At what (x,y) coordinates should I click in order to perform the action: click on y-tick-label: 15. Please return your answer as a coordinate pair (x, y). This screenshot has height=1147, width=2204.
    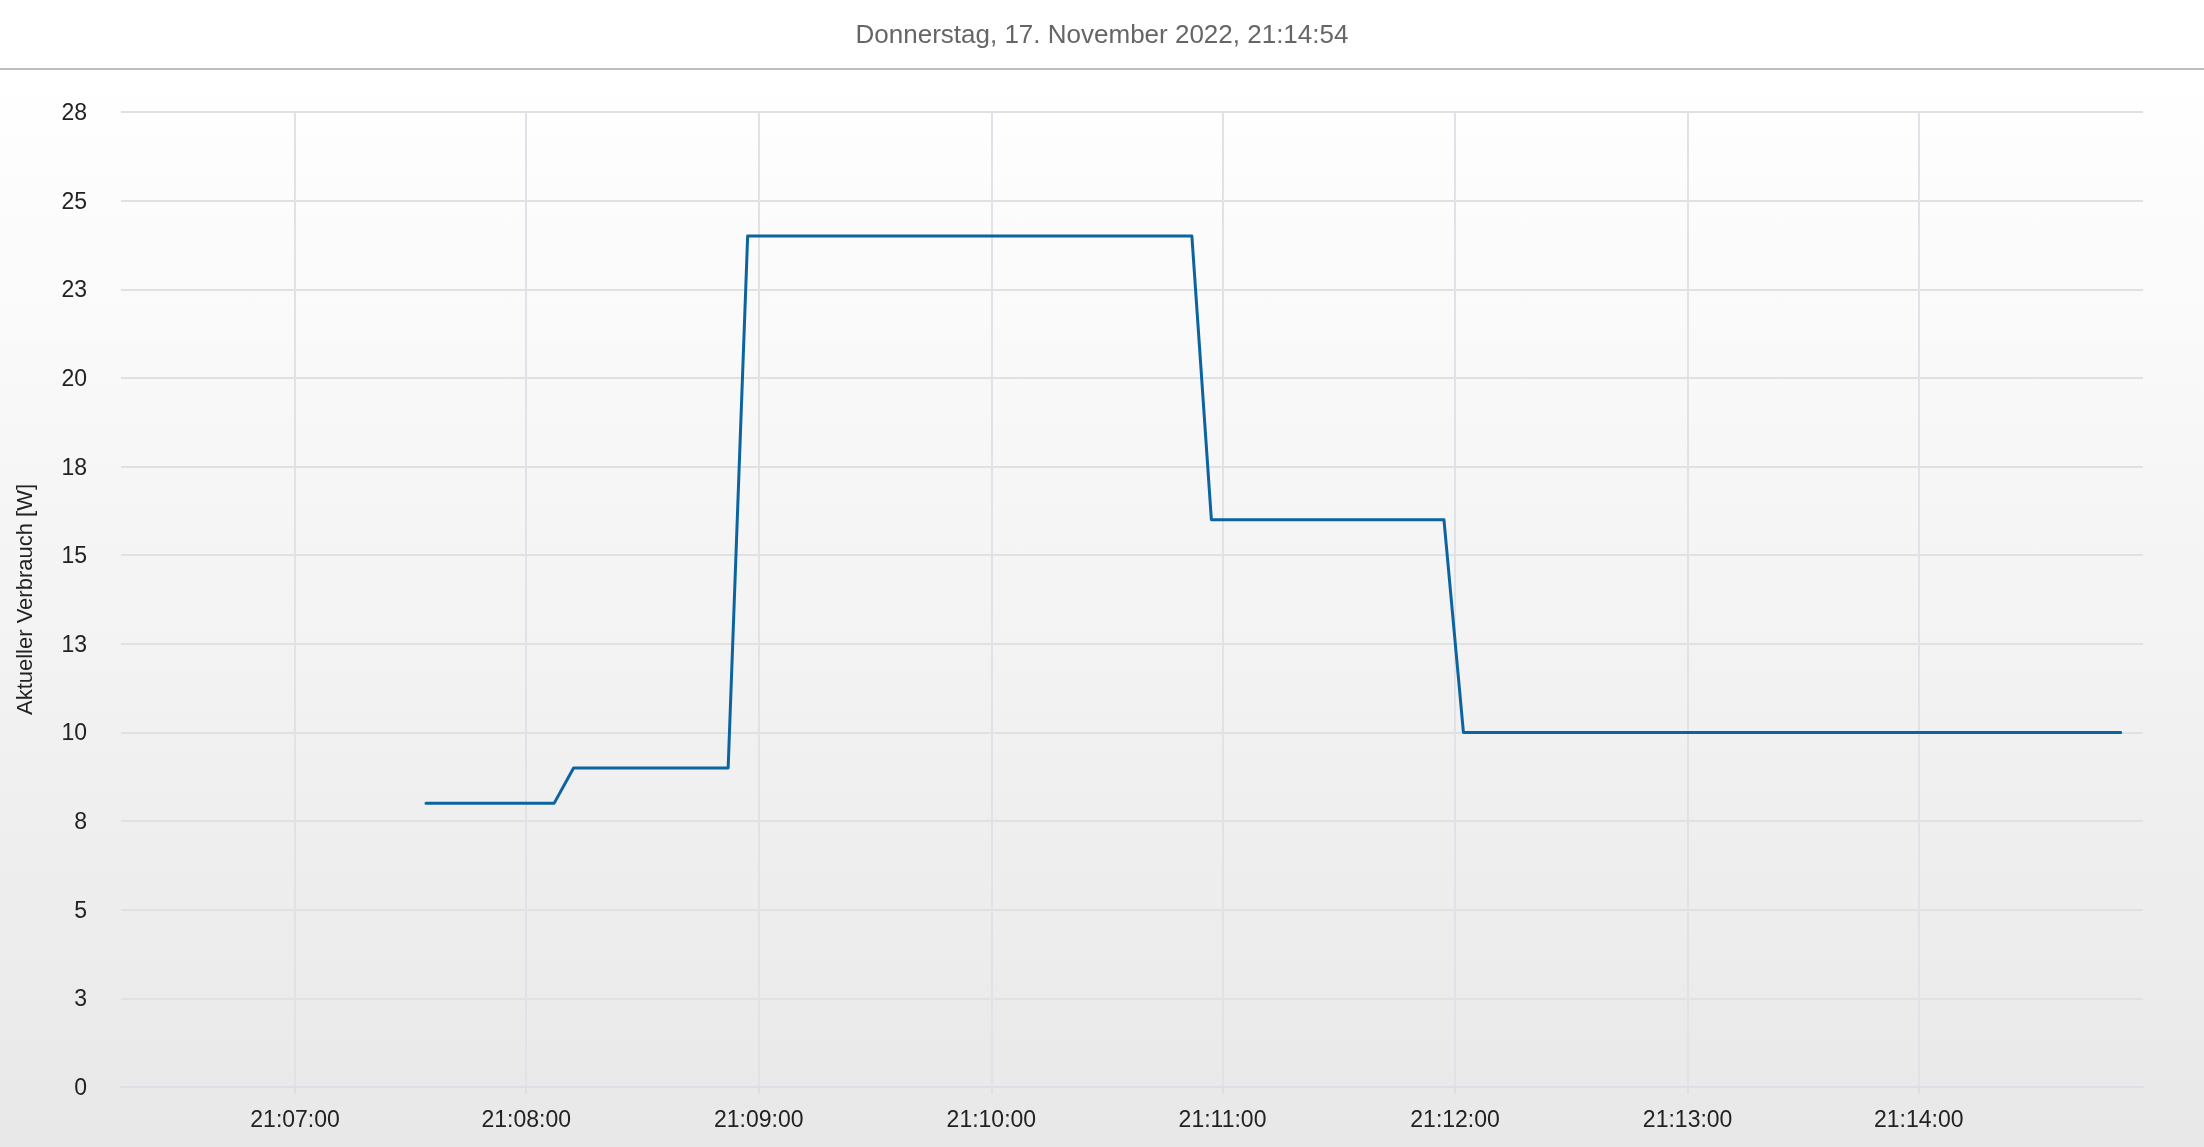
    Looking at the image, I should click on (74, 555).